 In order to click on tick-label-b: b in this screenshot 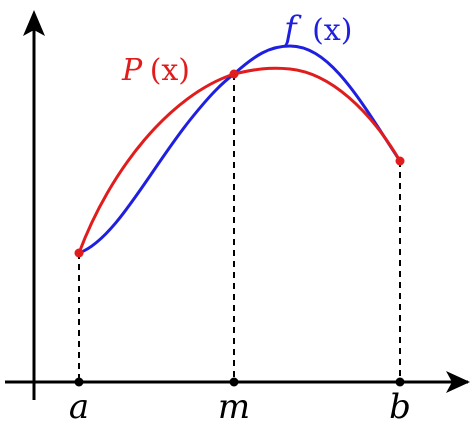, I will do `click(400, 407)`.